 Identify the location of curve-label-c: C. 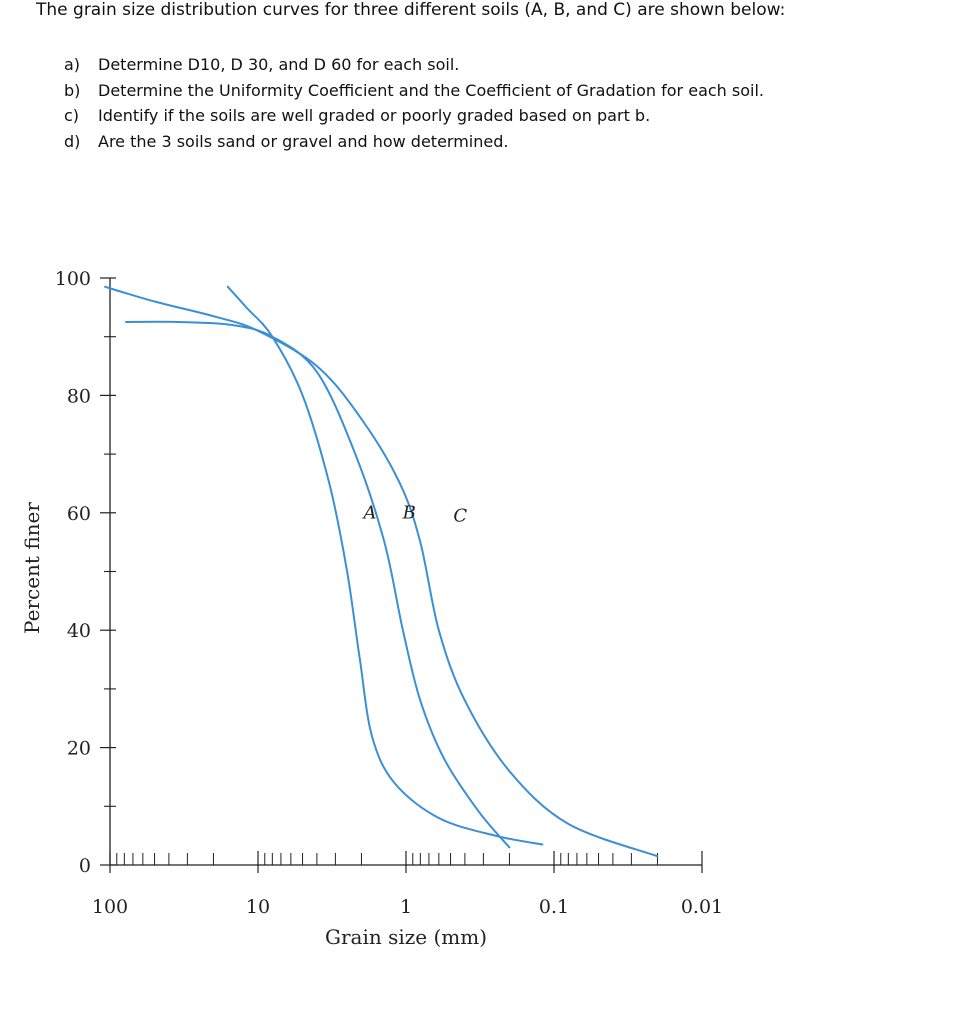
(460, 516).